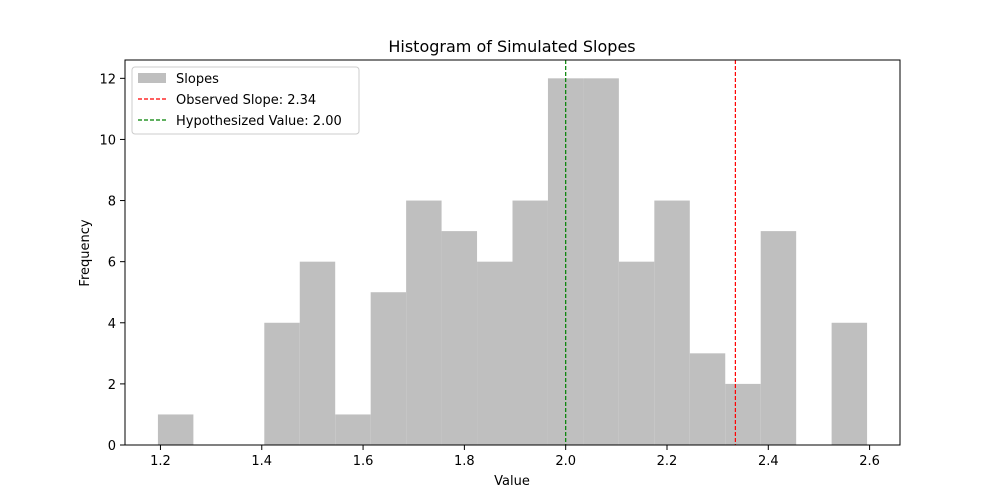 The height and width of the screenshot is (500, 1000). What do you see at coordinates (565, 461) in the screenshot?
I see `x-tick-label: 2.0` at bounding box center [565, 461].